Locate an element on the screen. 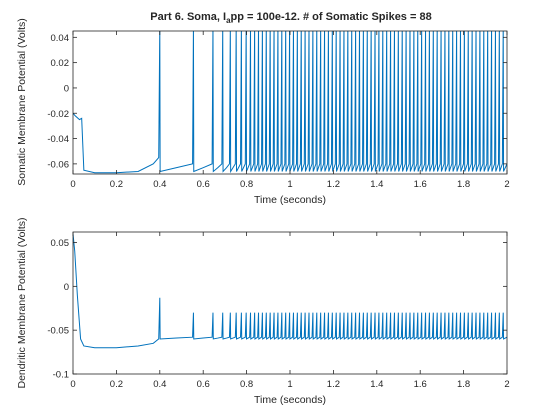  soma-x-tick-label: 0.8 is located at coordinates (246, 184).